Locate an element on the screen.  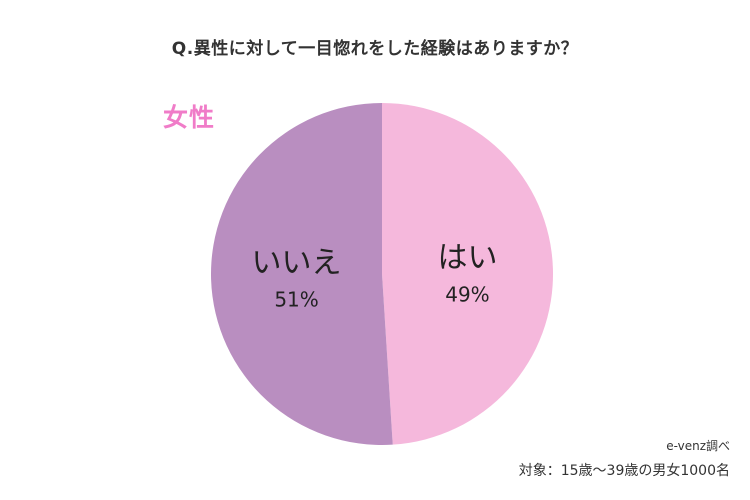
slice-label-no: いいえ is located at coordinates (297, 263).